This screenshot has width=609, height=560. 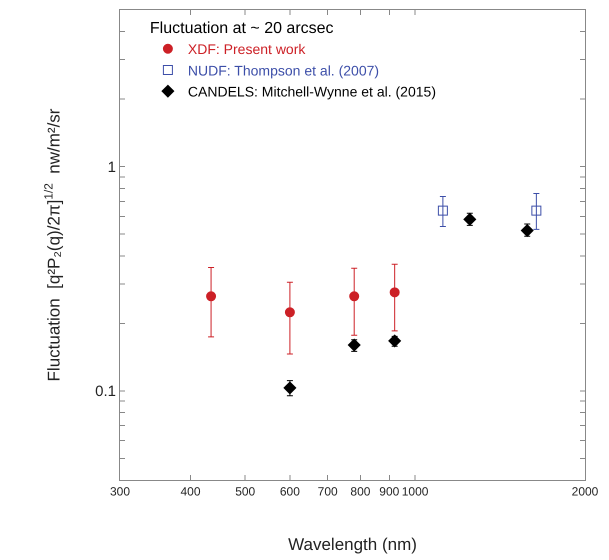 I want to click on x-tick-label: 500, so click(x=245, y=491).